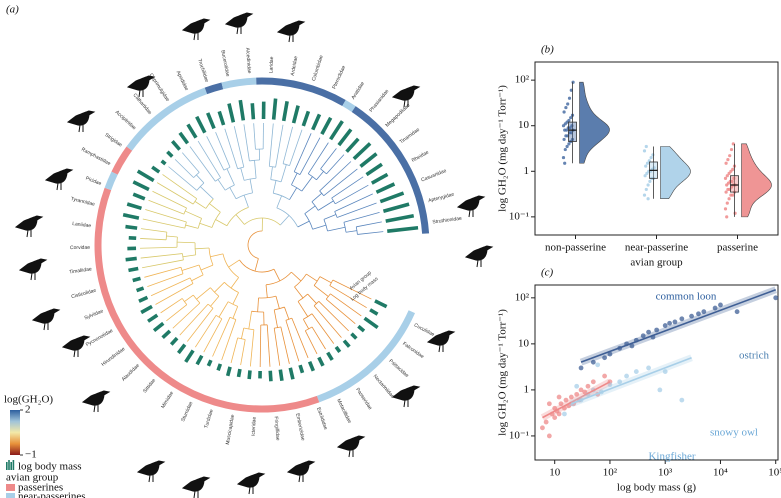 Image resolution: width=781 pixels, height=498 pixels. Describe the element at coordinates (13, 465) in the screenshot. I see `legend-swatch` at that location.